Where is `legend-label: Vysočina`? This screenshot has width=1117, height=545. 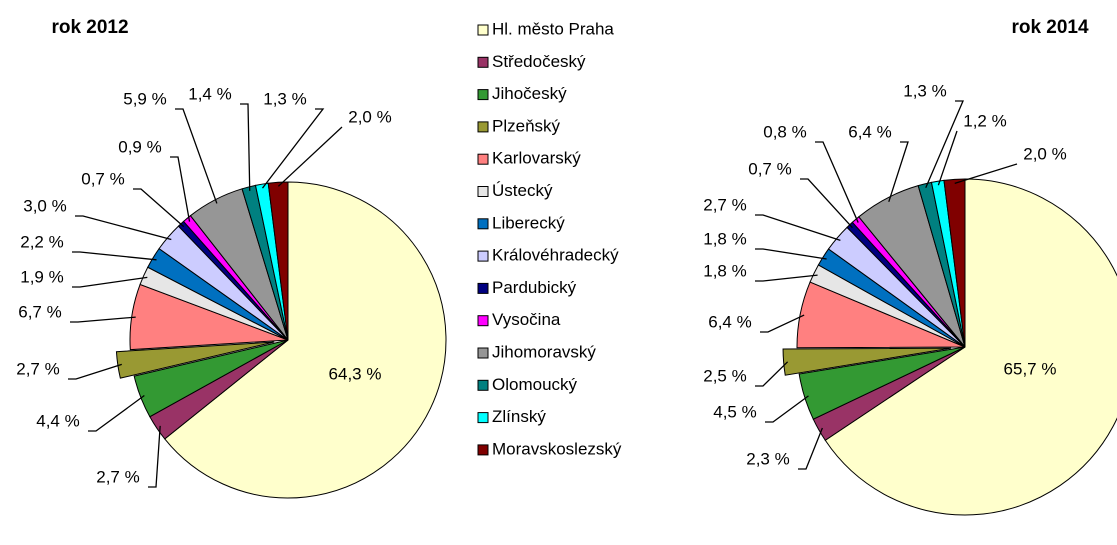
legend-label: Vysočina is located at coordinates (526, 319).